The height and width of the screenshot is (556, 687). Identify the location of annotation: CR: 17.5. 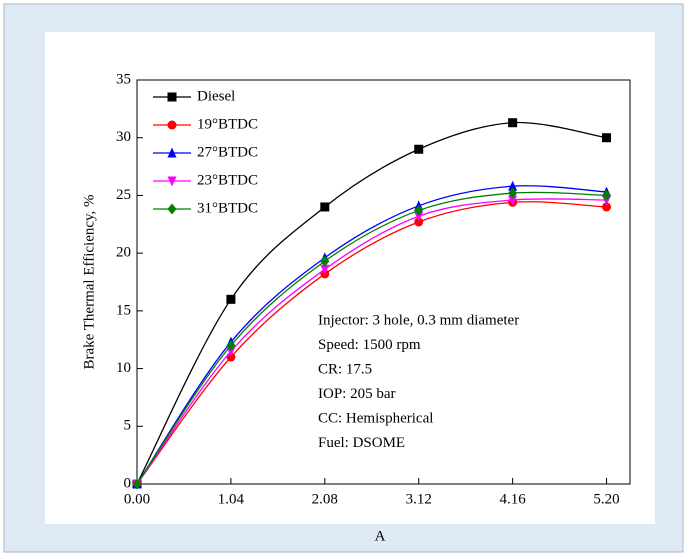
(345, 369).